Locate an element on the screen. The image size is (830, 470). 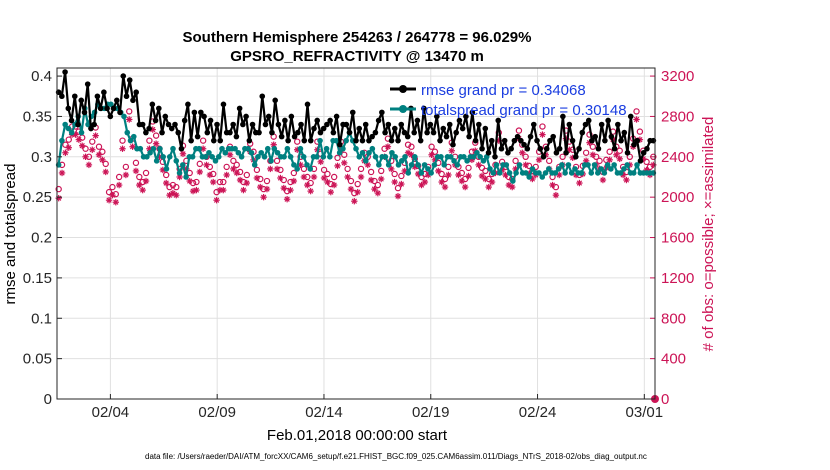
y-tick-label: 0.15 is located at coordinates (37, 278).